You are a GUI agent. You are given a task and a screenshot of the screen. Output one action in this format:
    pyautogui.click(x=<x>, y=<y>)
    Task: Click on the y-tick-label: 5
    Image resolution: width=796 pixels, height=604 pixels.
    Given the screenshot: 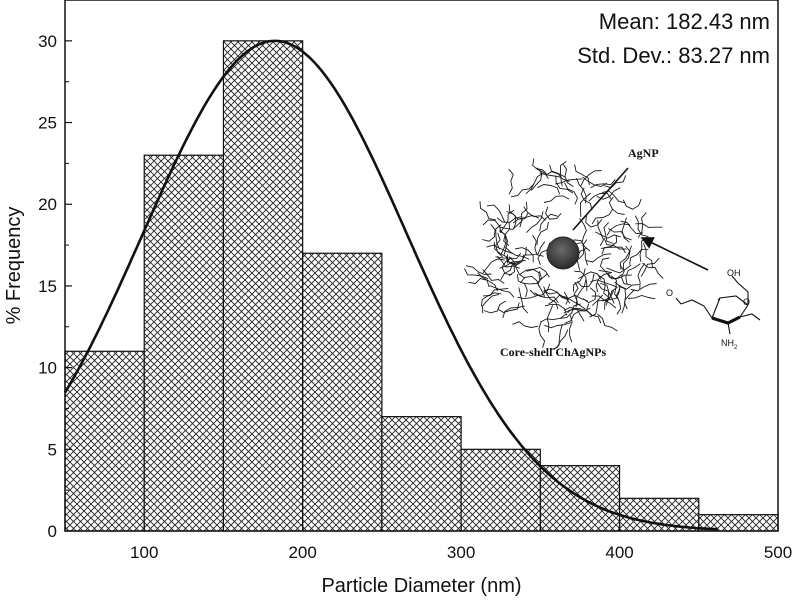 What is the action you would take?
    pyautogui.click(x=52, y=449)
    